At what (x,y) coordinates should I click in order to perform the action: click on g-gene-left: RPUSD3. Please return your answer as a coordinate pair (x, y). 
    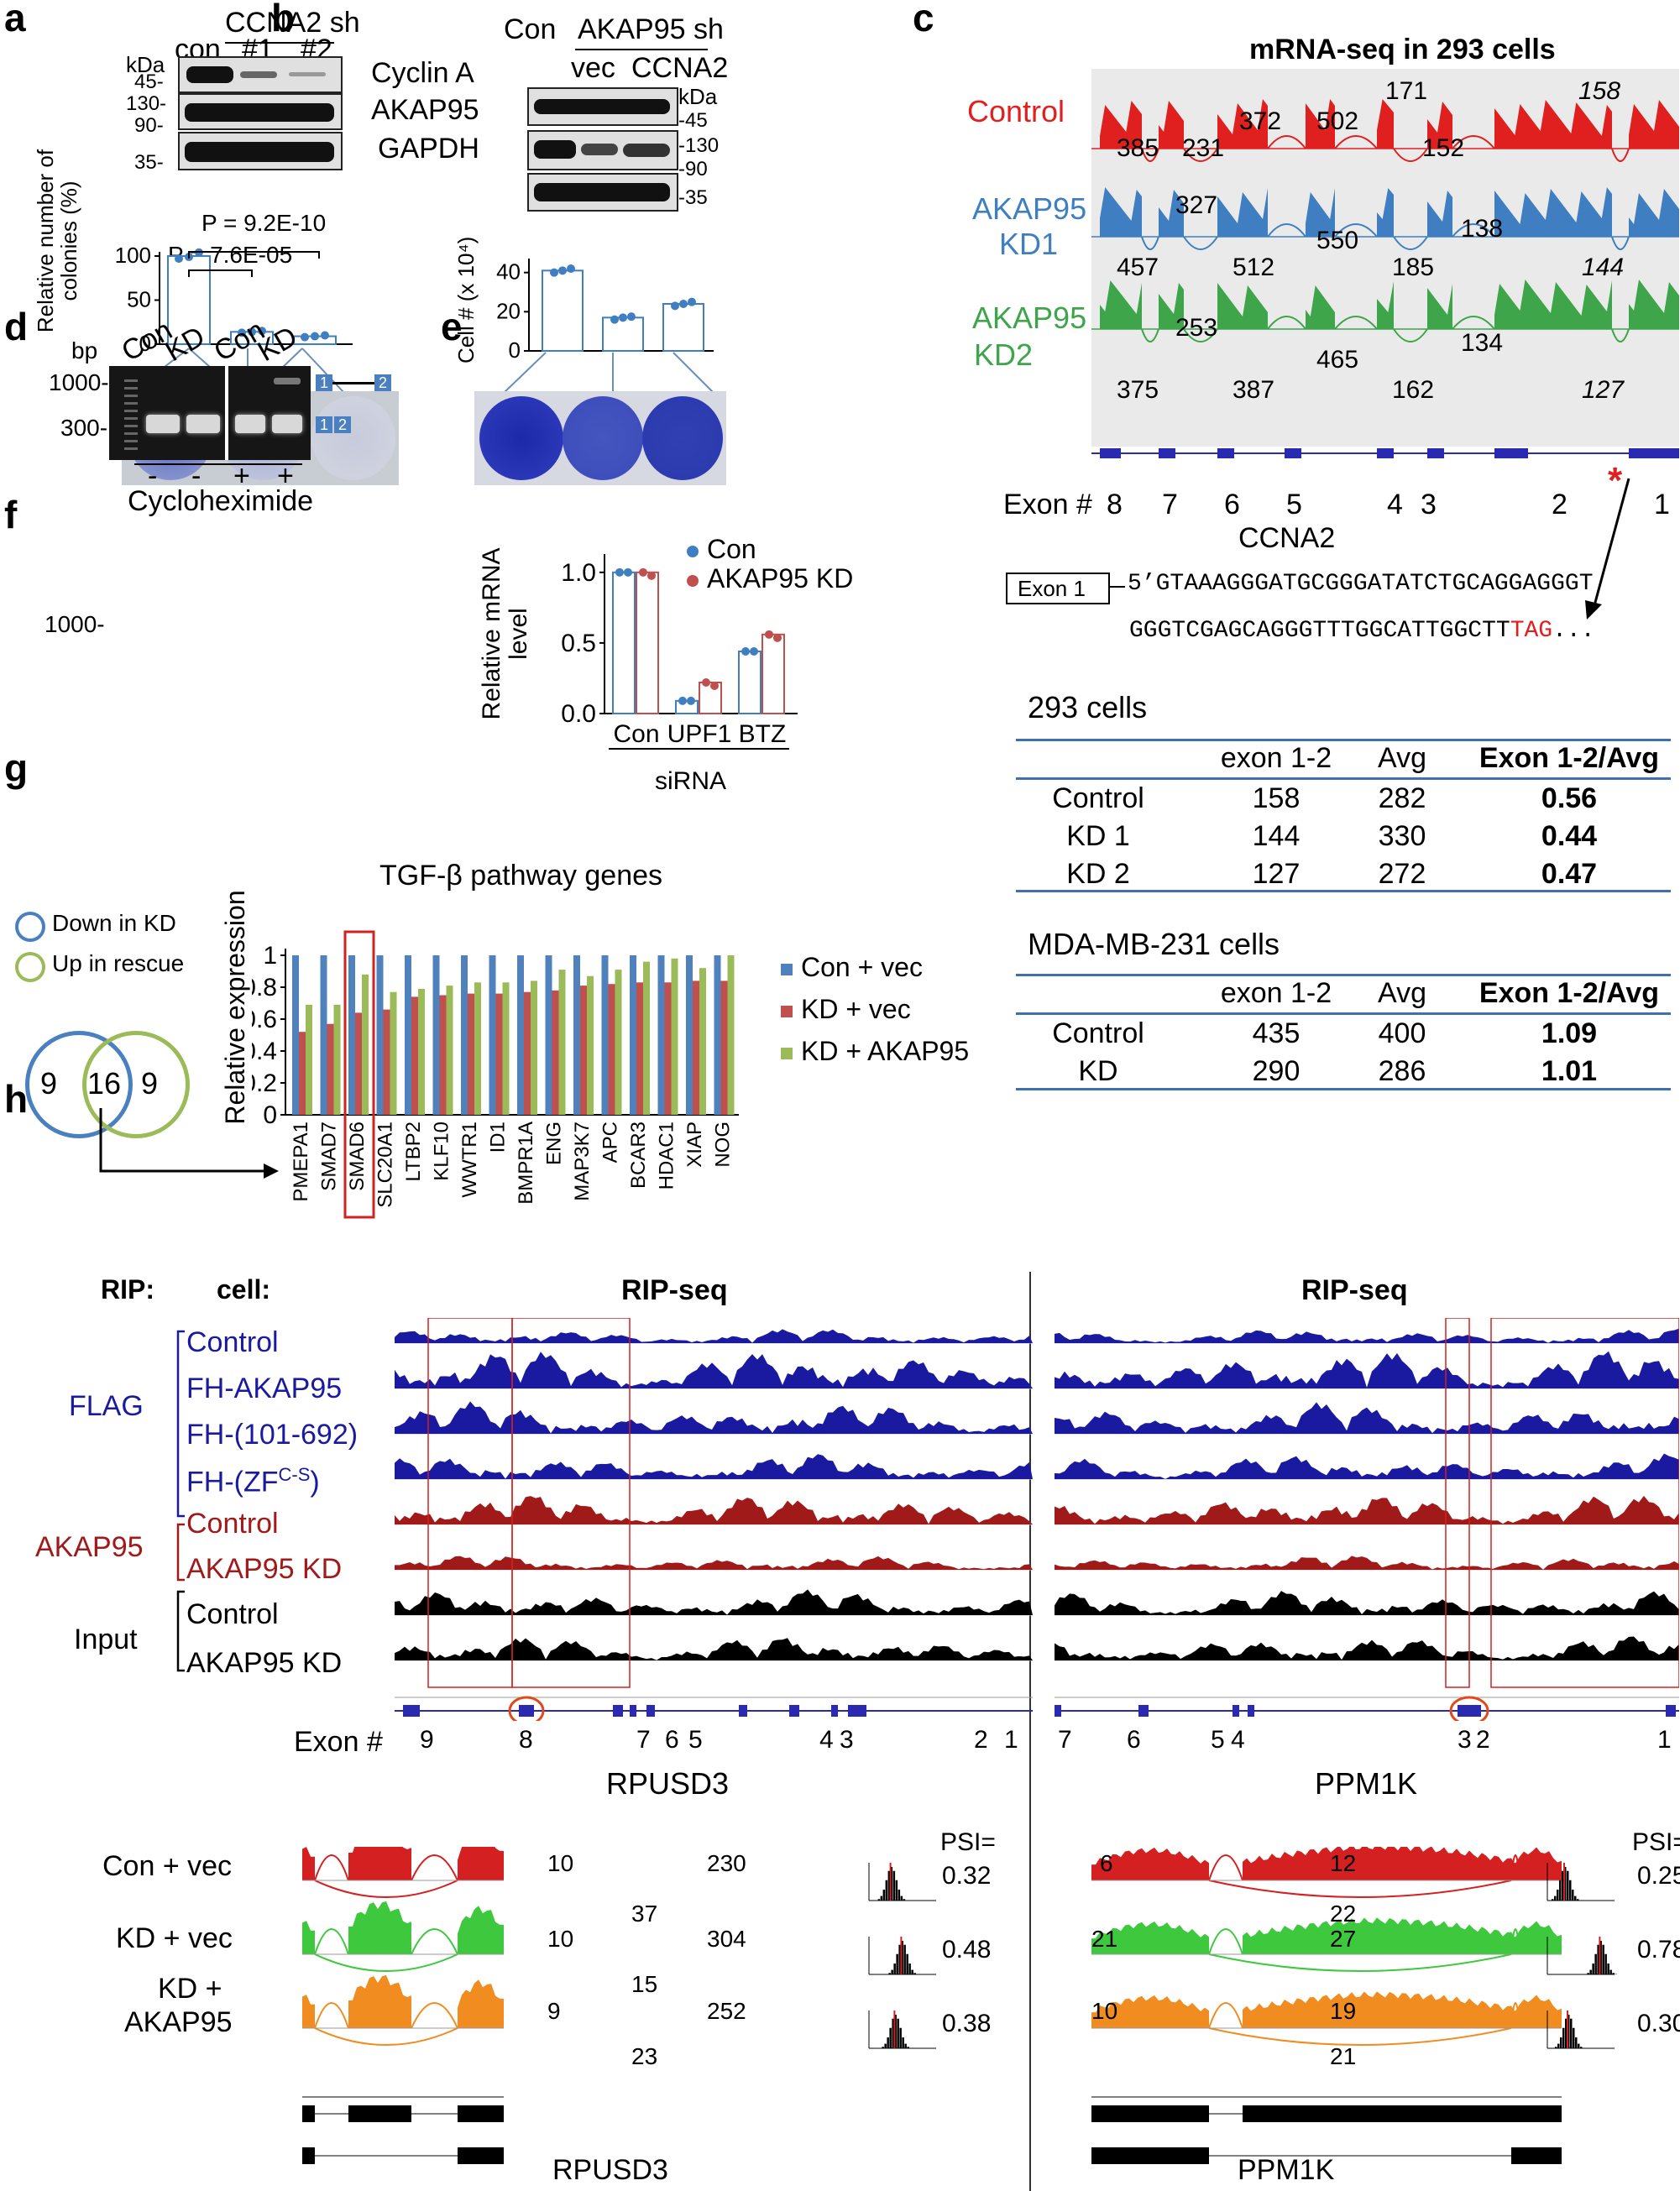
    Looking at the image, I should click on (668, 1783).